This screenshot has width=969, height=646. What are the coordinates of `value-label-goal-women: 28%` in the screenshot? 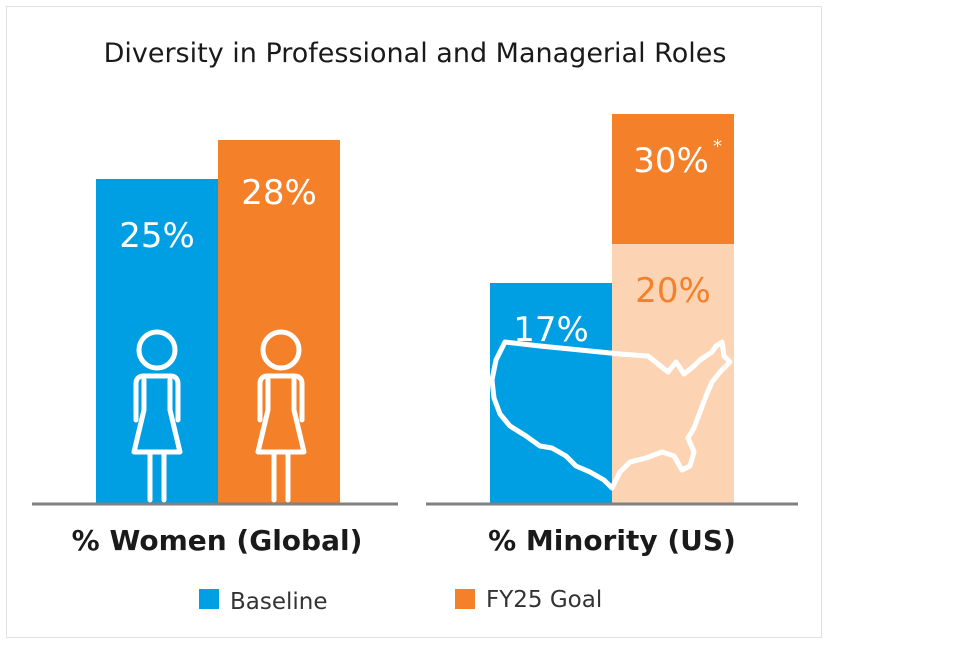 It's located at (279, 193).